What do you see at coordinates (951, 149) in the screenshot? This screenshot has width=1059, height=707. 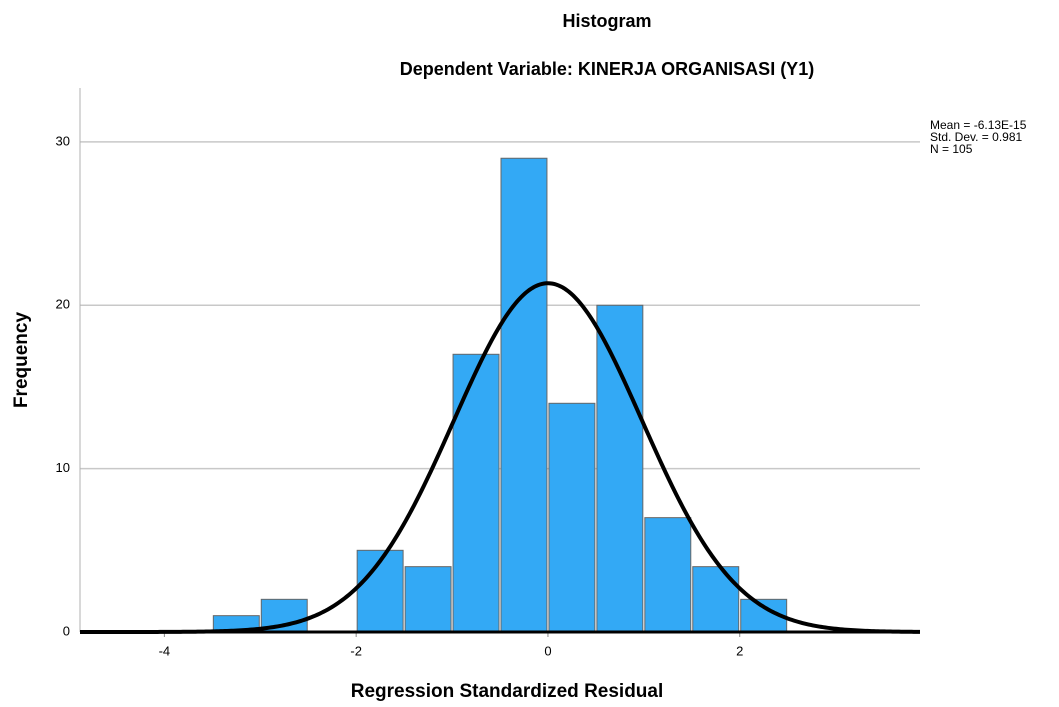 I see `stat-label: N = 105` at bounding box center [951, 149].